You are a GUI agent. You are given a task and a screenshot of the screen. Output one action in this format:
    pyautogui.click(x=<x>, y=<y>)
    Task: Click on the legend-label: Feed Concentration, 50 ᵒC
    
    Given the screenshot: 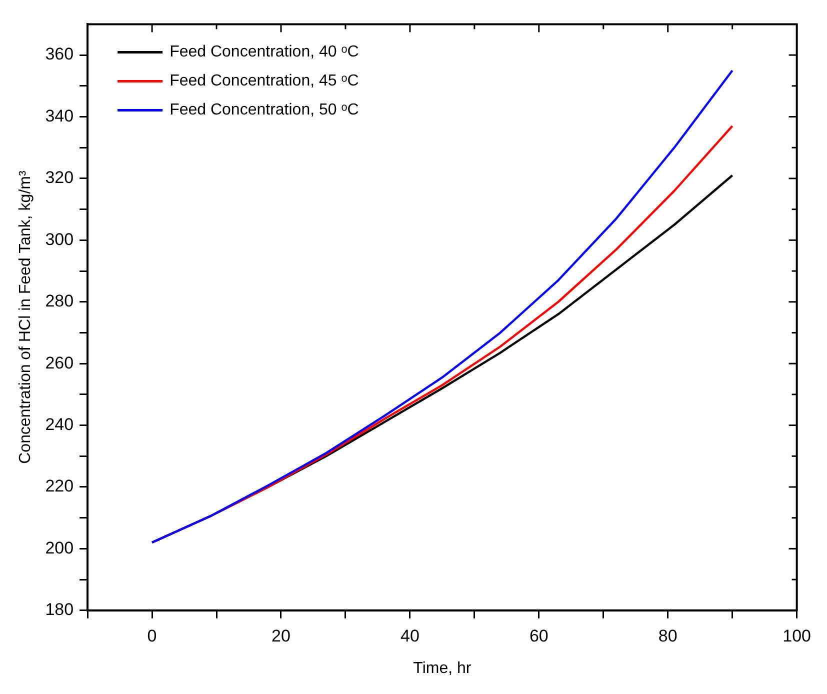 What is the action you would take?
    pyautogui.click(x=264, y=110)
    